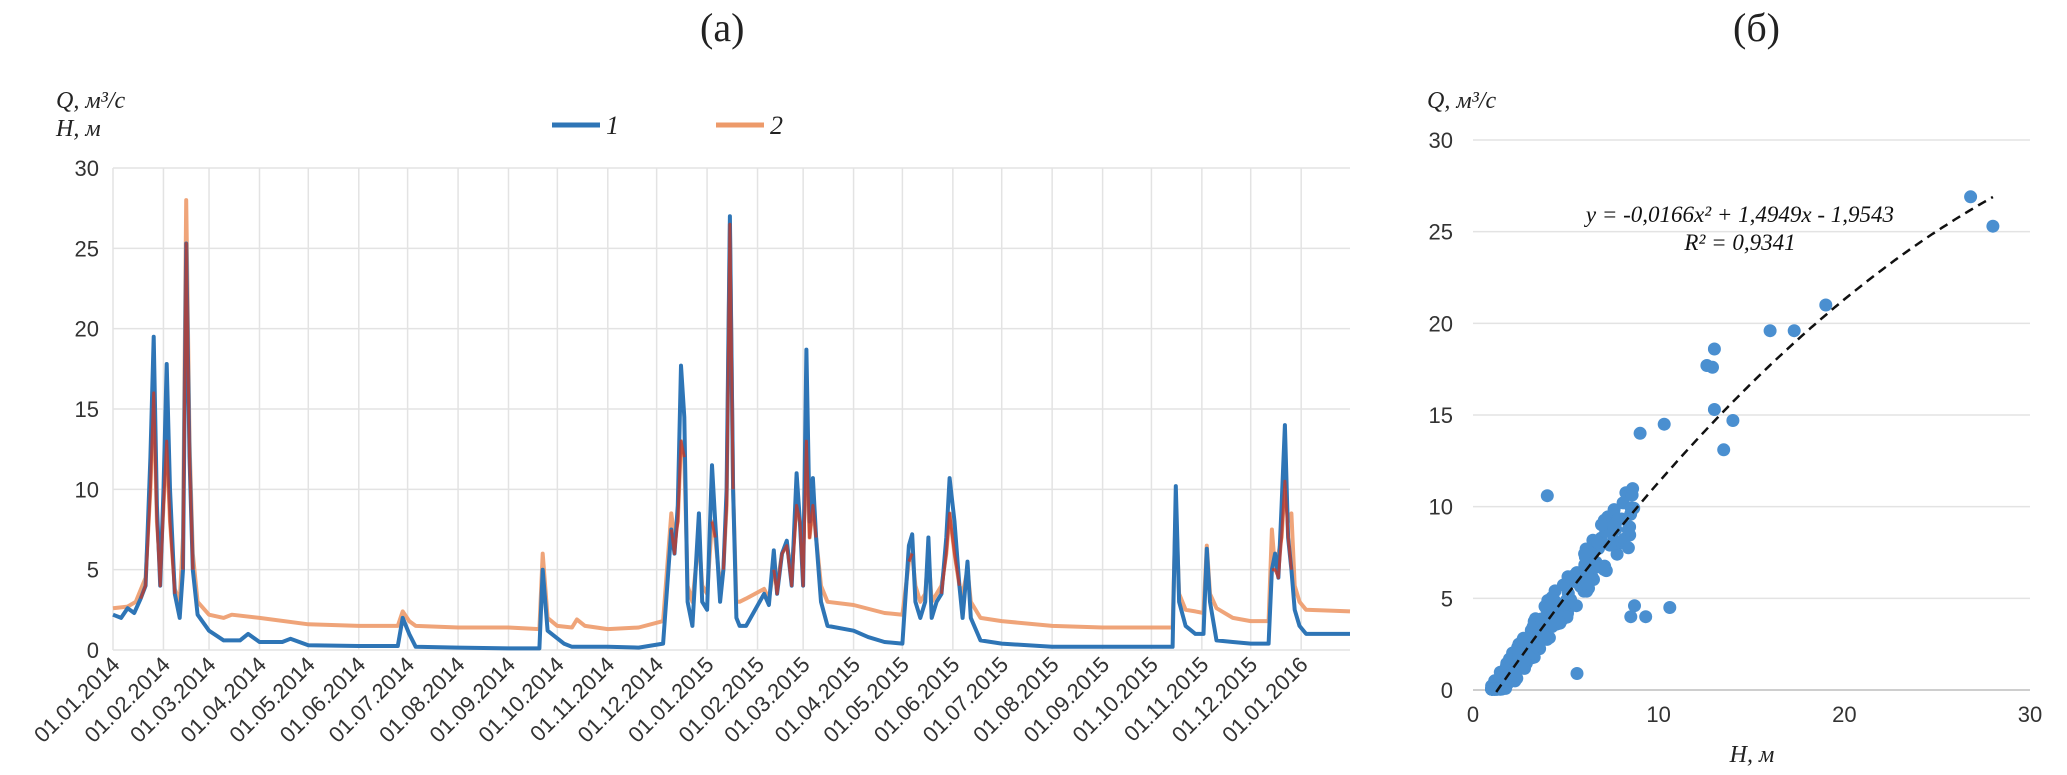  Describe the element at coordinates (776, 125) in the screenshot. I see `legend-label-2: 2` at that location.